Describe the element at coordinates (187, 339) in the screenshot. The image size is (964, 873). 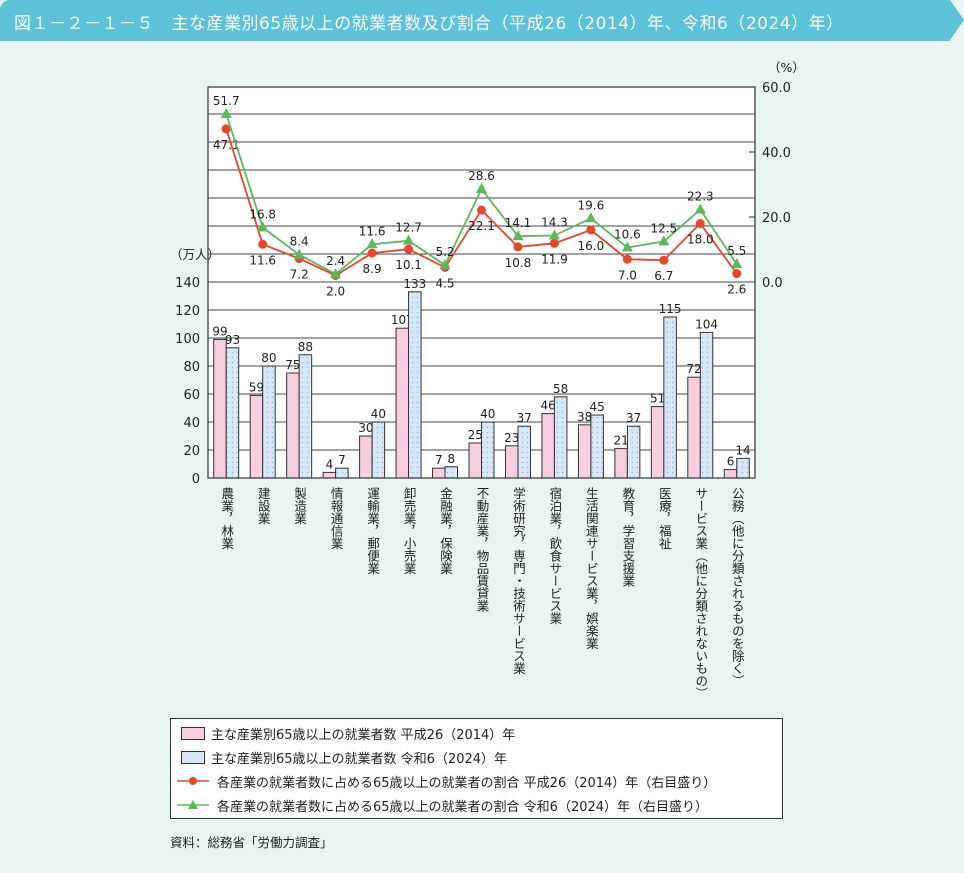
I see `left-tick-label: 100` at that location.